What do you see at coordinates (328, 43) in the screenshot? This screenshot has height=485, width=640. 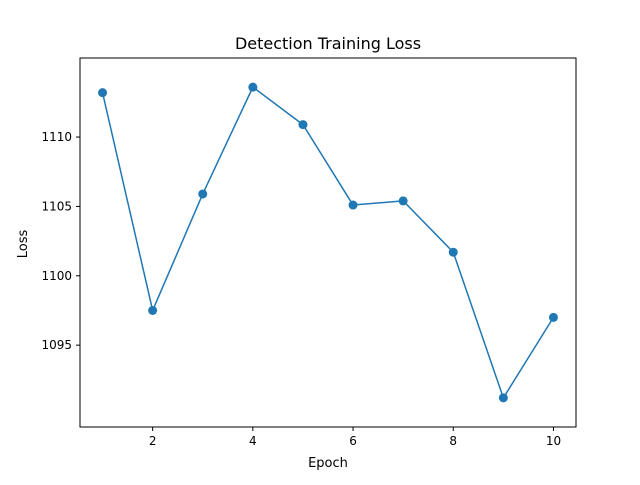 I see `chart-title: Detection Training Loss` at bounding box center [328, 43].